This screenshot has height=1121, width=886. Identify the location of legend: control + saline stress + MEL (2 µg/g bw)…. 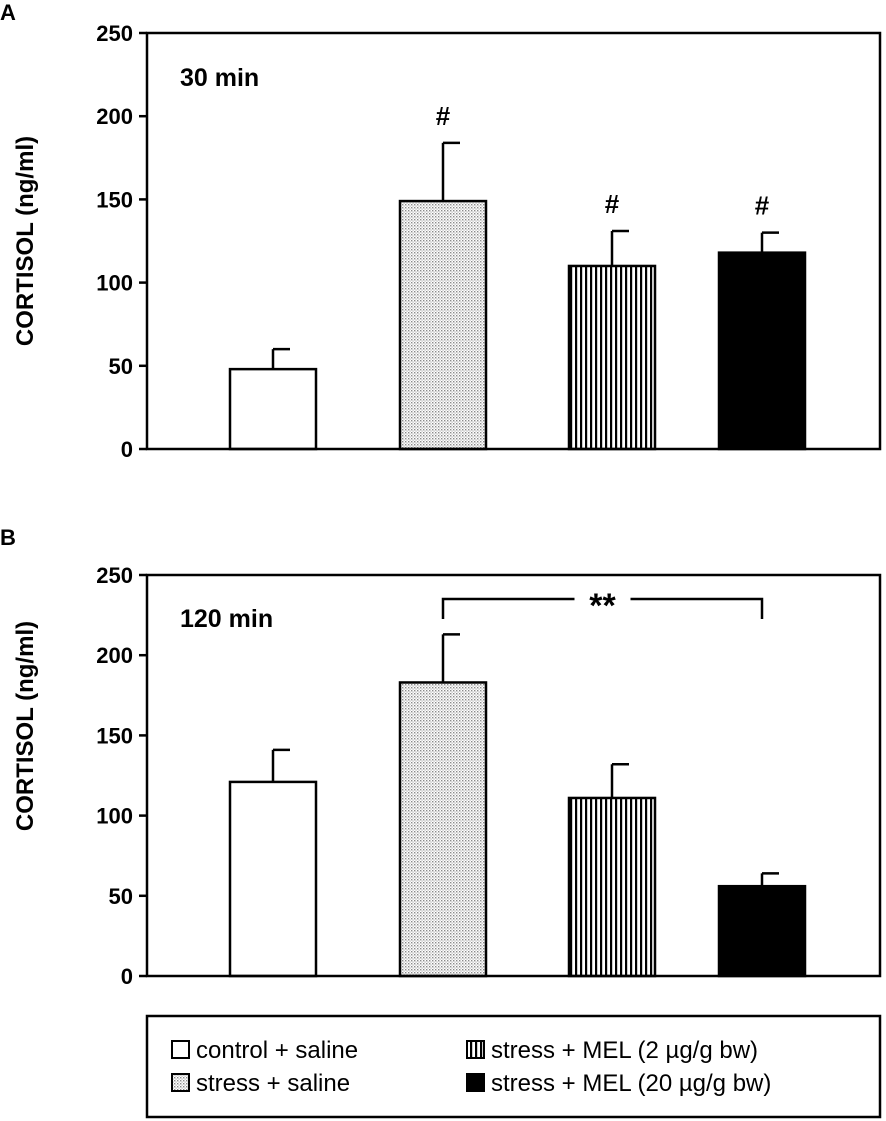
(513, 1066).